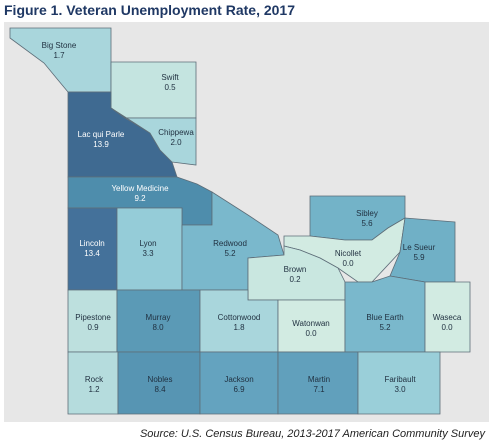 The image size is (493, 446). I want to click on county-value-label: 0.2, so click(295, 279).